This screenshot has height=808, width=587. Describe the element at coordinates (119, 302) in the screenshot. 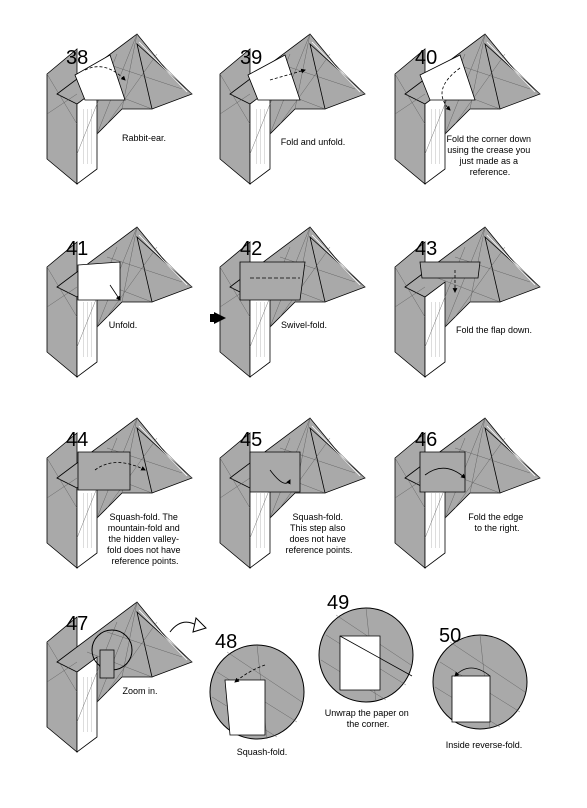

I see `step-41: 41 Unfold.` at that location.